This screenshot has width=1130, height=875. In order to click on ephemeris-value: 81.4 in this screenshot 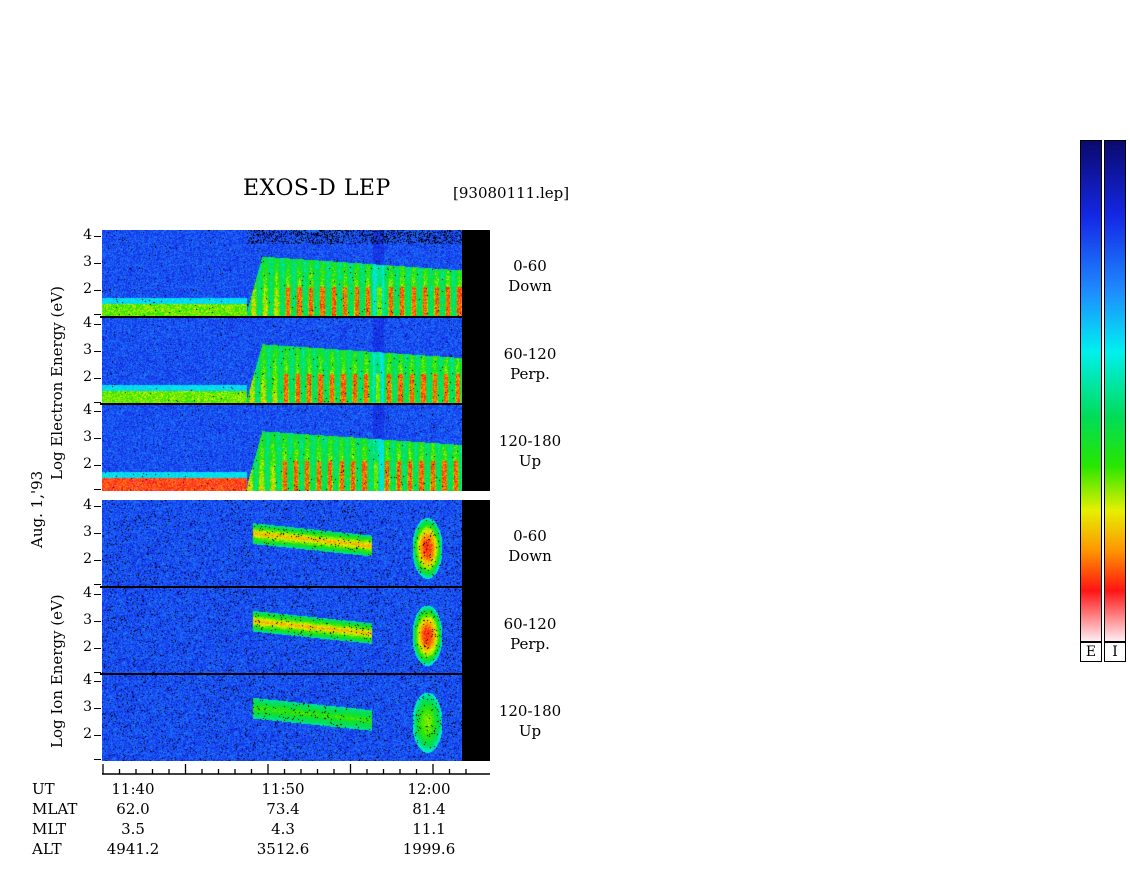, I will do `click(429, 809)`.